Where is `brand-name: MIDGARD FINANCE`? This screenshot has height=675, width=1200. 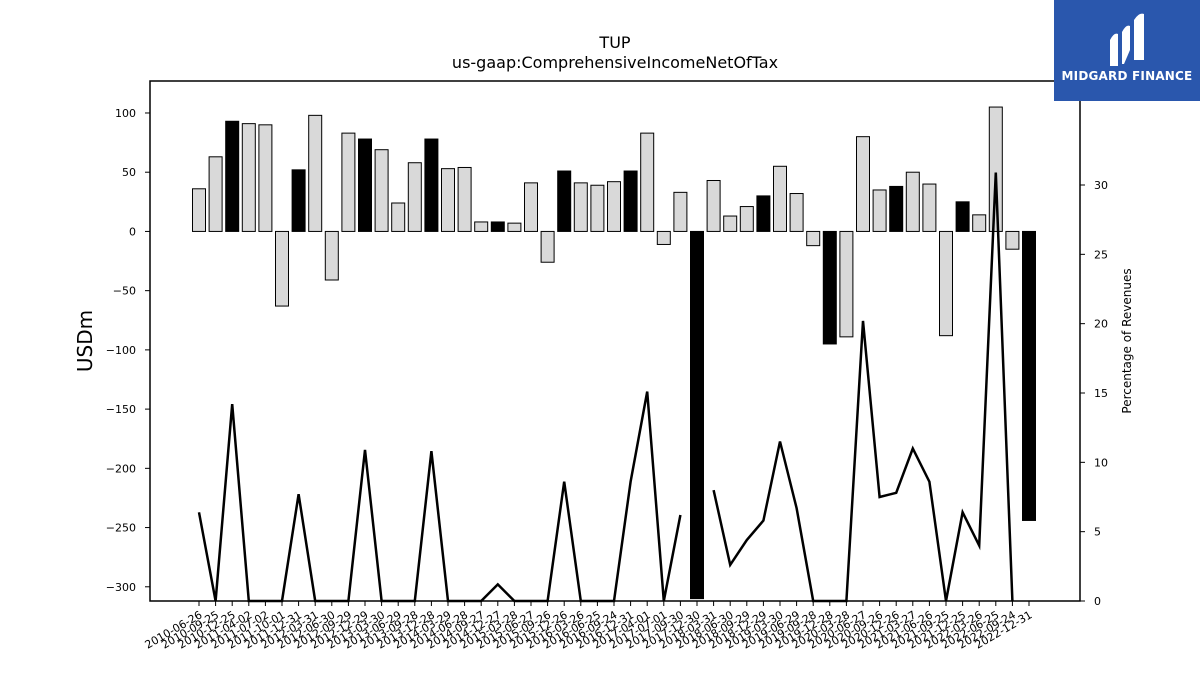 brand-name: MIDGARD FINANCE is located at coordinates (1127, 76).